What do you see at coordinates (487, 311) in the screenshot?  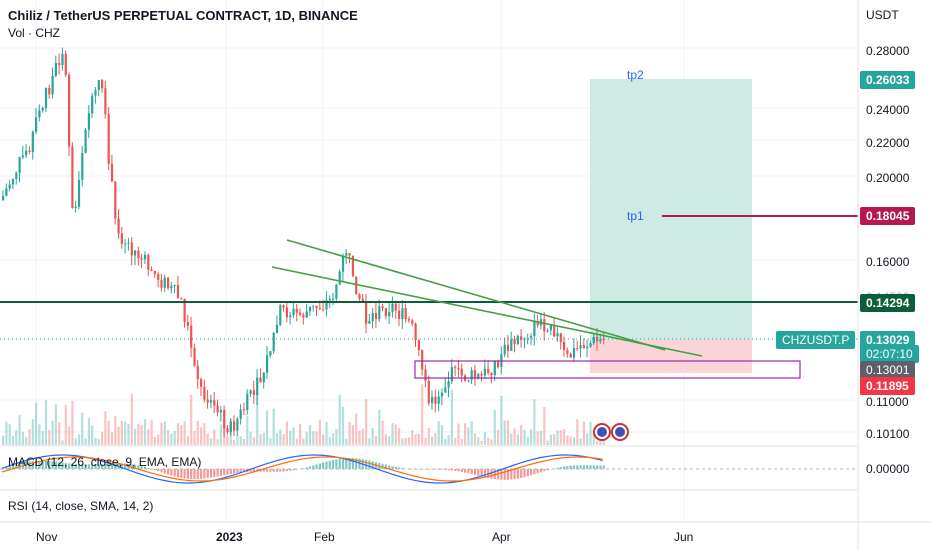 I see `trendline-lower` at bounding box center [487, 311].